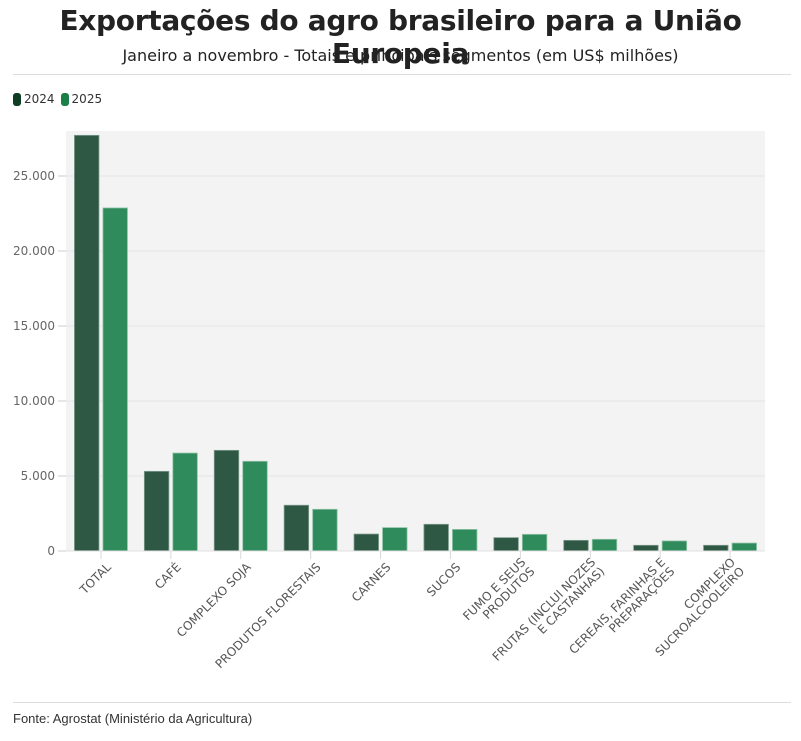 This screenshot has height=741, width=801. I want to click on legend-item-2024: 2024, so click(34, 99).